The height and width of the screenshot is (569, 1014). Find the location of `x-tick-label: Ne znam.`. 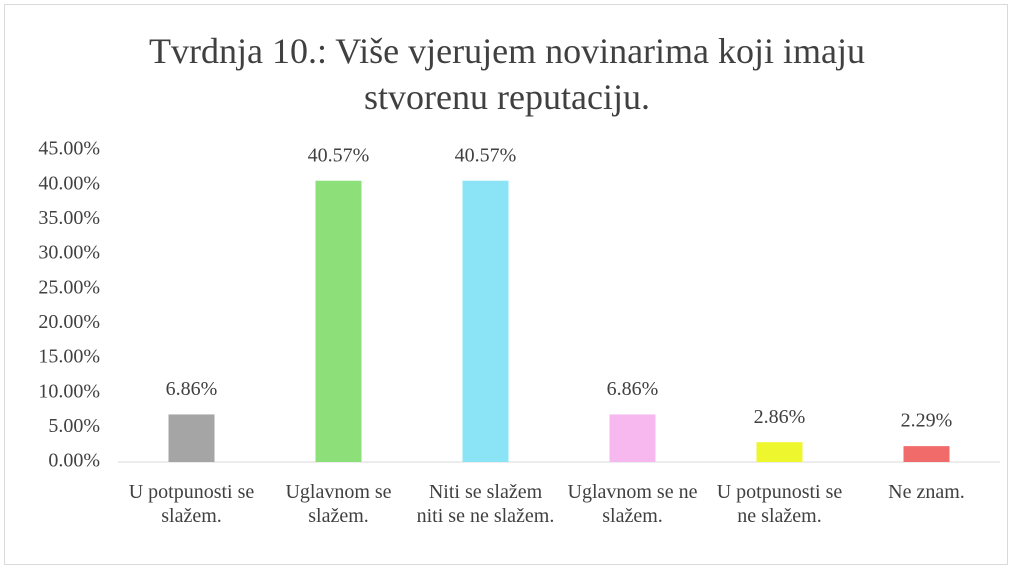

x-tick-label: Ne znam. is located at coordinates (926, 492).